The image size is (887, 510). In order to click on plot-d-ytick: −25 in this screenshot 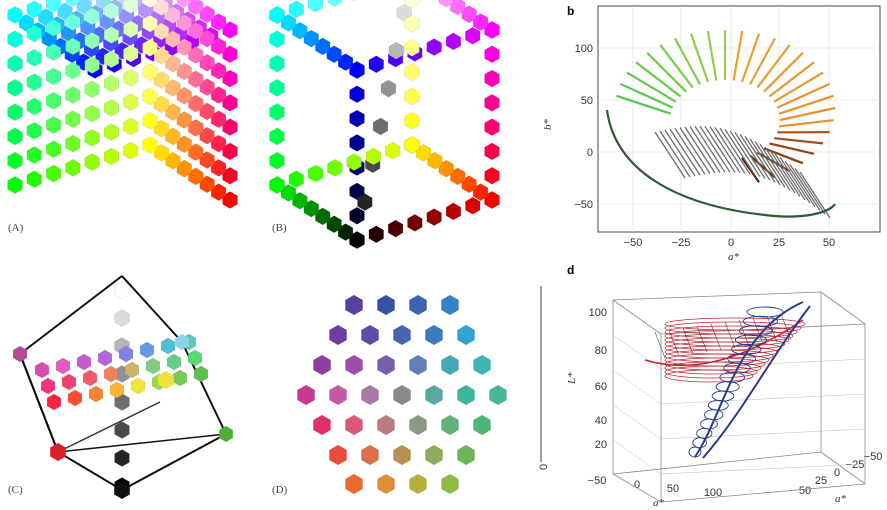, I will do `click(855, 465)`.